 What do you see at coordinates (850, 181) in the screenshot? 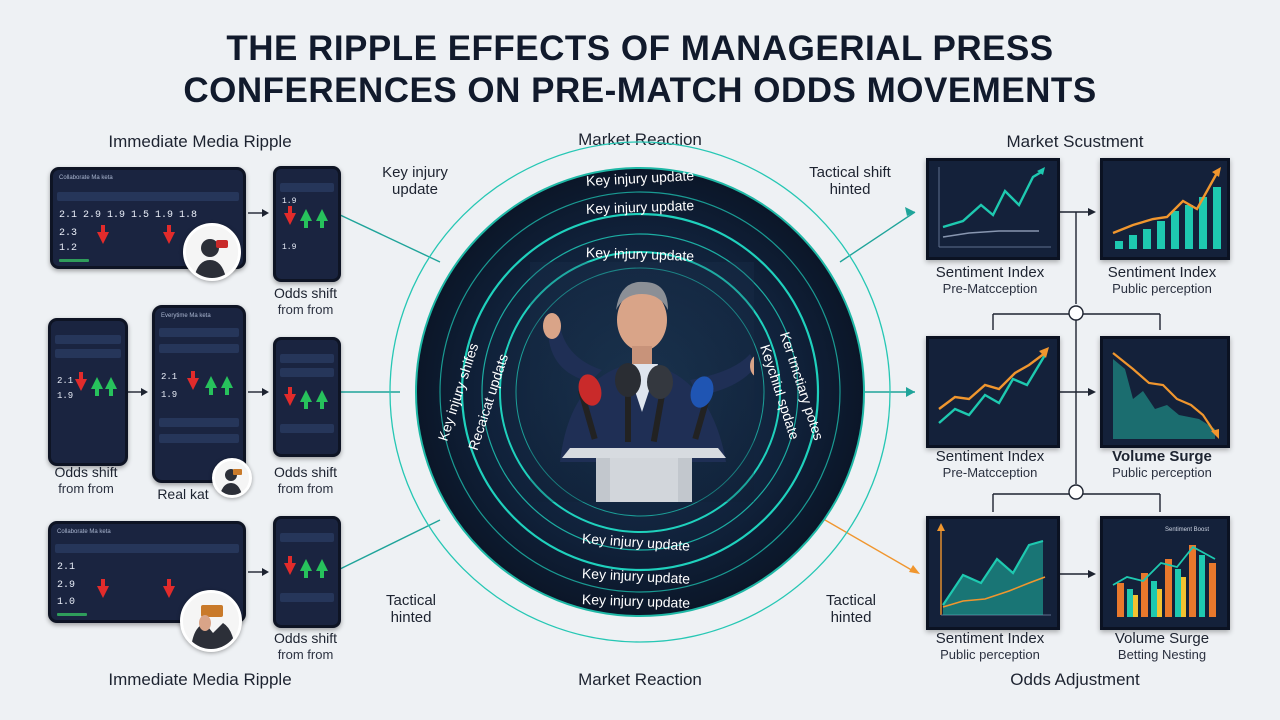
I see `note-tactical-shift: Tactical shift hinted` at bounding box center [850, 181].